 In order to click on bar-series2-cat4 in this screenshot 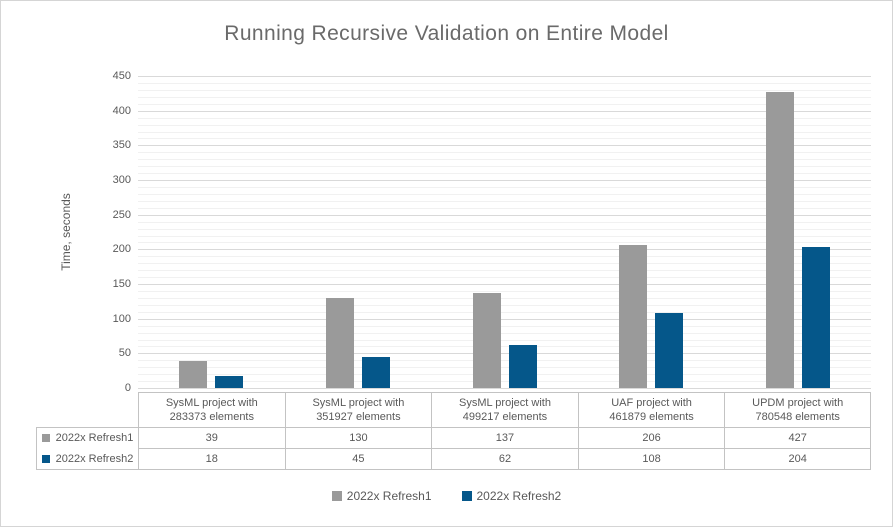, I will do `click(669, 350)`.